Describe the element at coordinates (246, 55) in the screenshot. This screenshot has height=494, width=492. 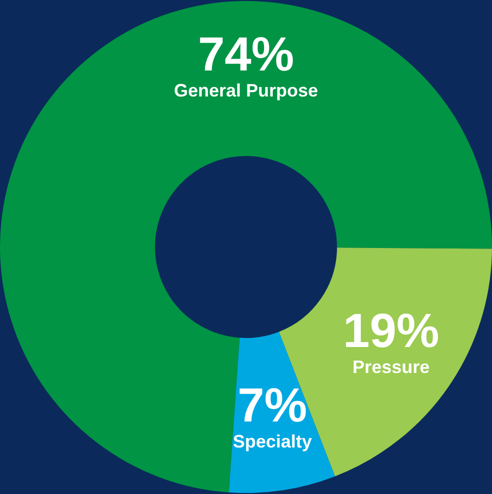
I see `data-label: 74%` at that location.